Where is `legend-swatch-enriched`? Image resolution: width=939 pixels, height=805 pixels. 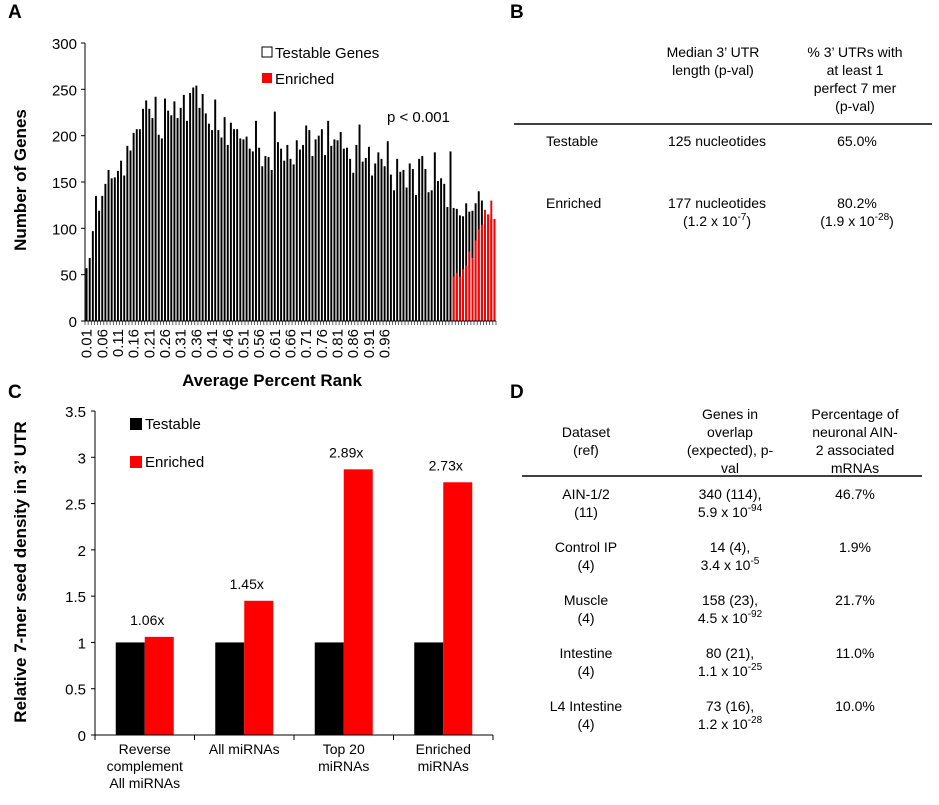
legend-swatch-enriched is located at coordinates (136, 462).